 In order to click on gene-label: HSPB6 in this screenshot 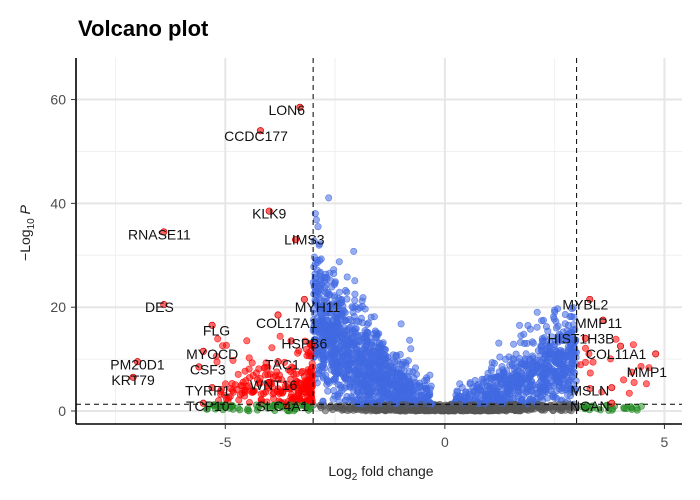, I will do `click(304, 344)`.